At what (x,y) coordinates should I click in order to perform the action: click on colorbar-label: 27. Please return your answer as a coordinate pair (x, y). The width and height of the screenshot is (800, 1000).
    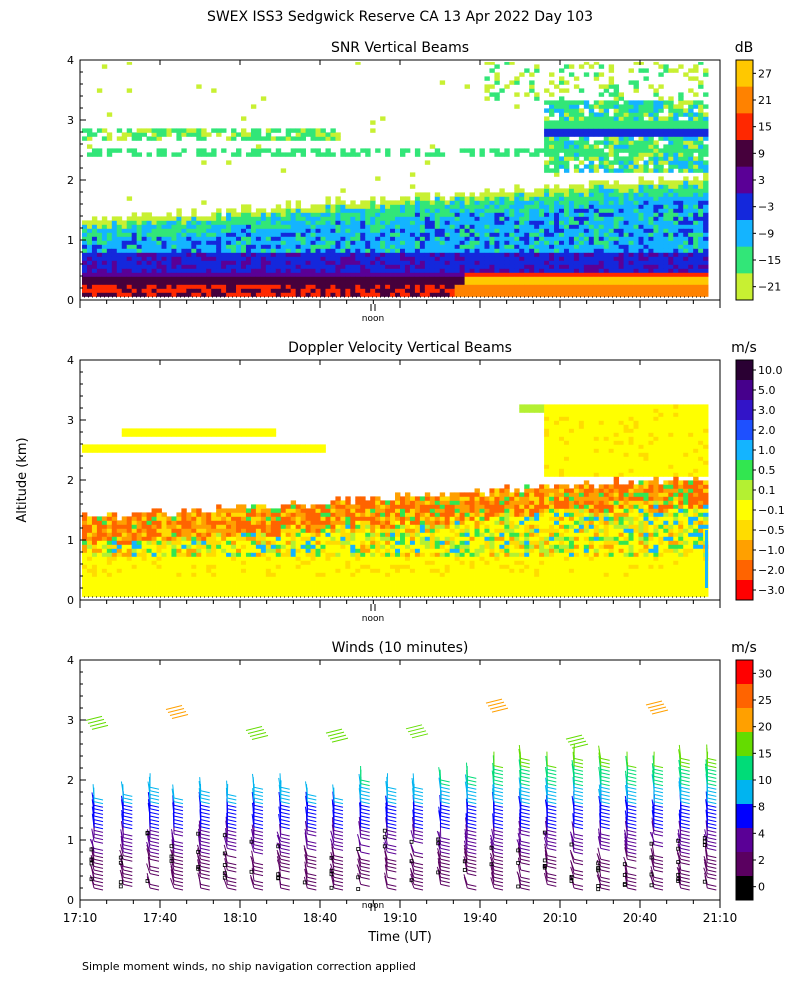
    Looking at the image, I should click on (765, 73).